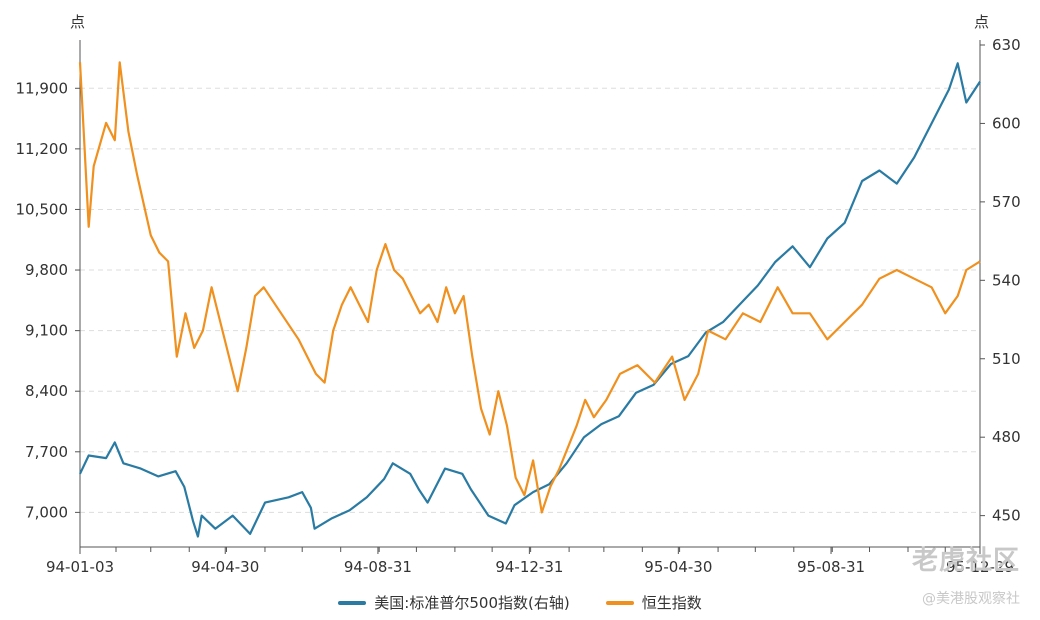 This screenshot has width=1040, height=620. What do you see at coordinates (77, 22) in the screenshot?
I see `left-axis-unit: 点` at bounding box center [77, 22].